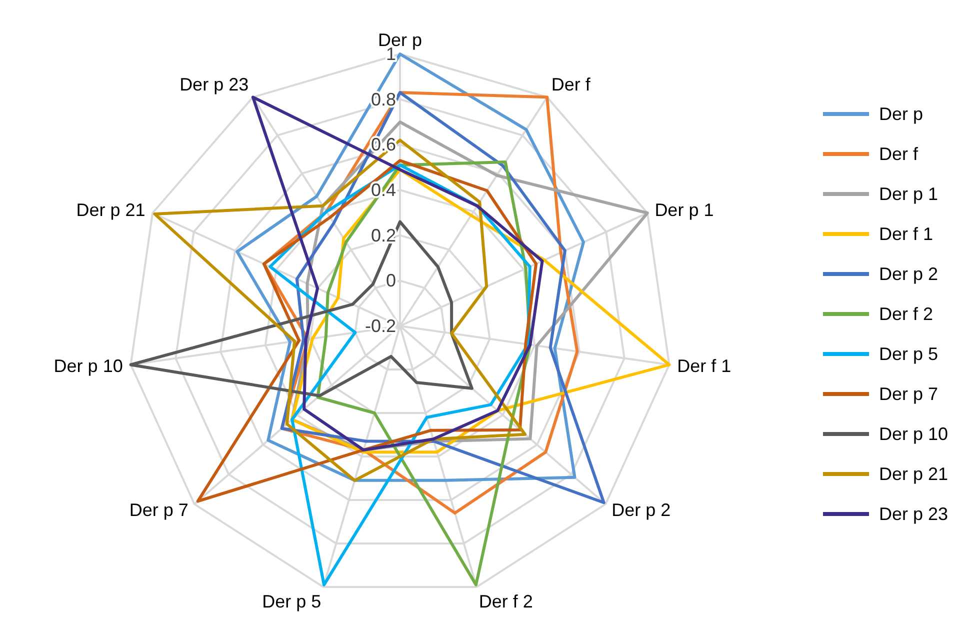  I want to click on legend-label: Der p 21, so click(913, 474).